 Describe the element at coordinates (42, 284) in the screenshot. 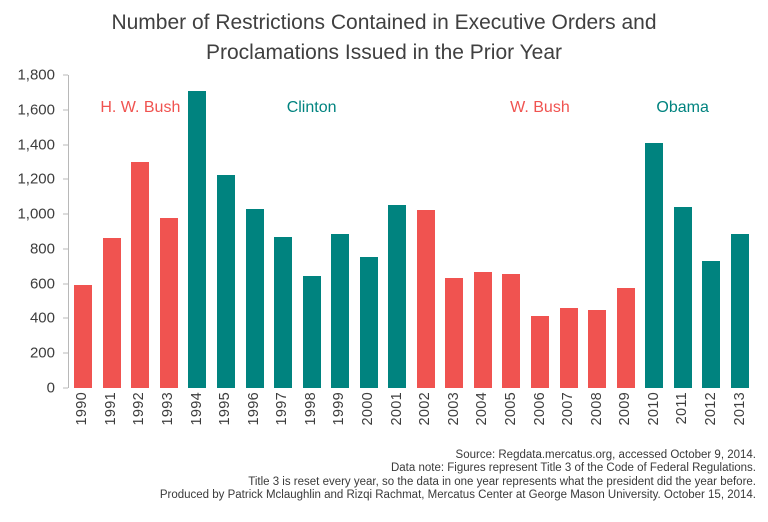

I see `y-tick-label: 600` at that location.